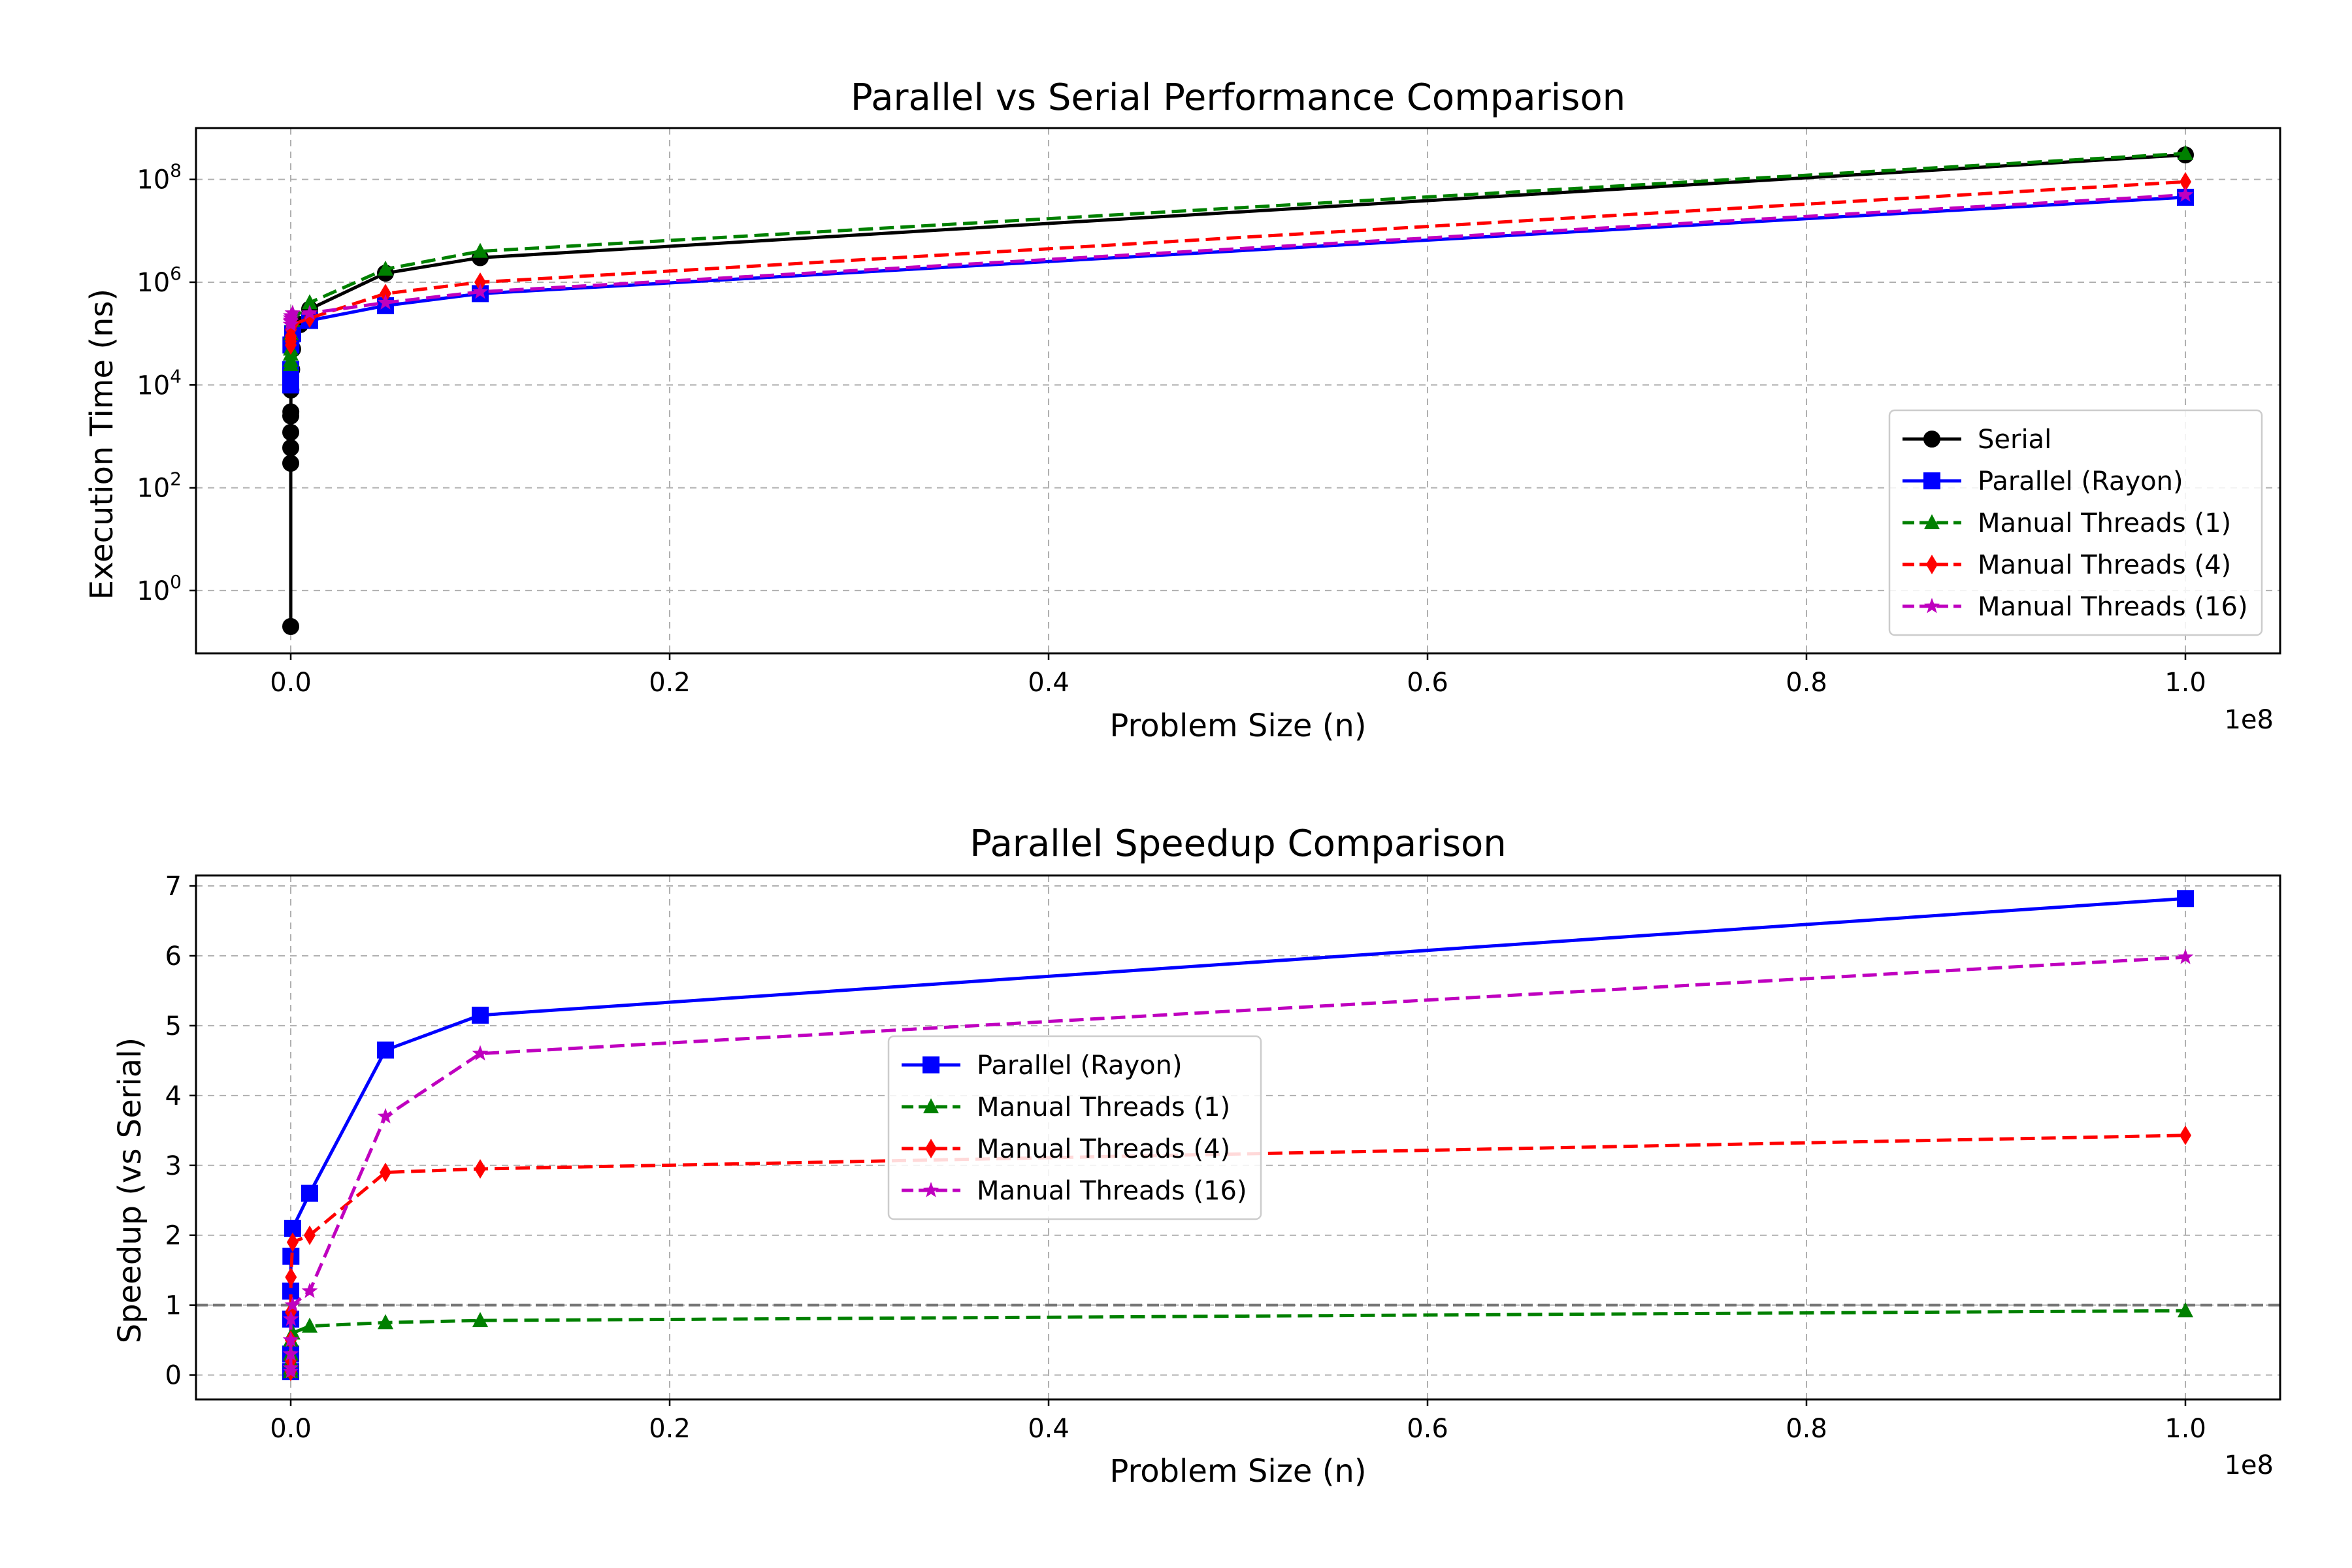  I want to click on y-tick-label: 1, so click(173, 1306).